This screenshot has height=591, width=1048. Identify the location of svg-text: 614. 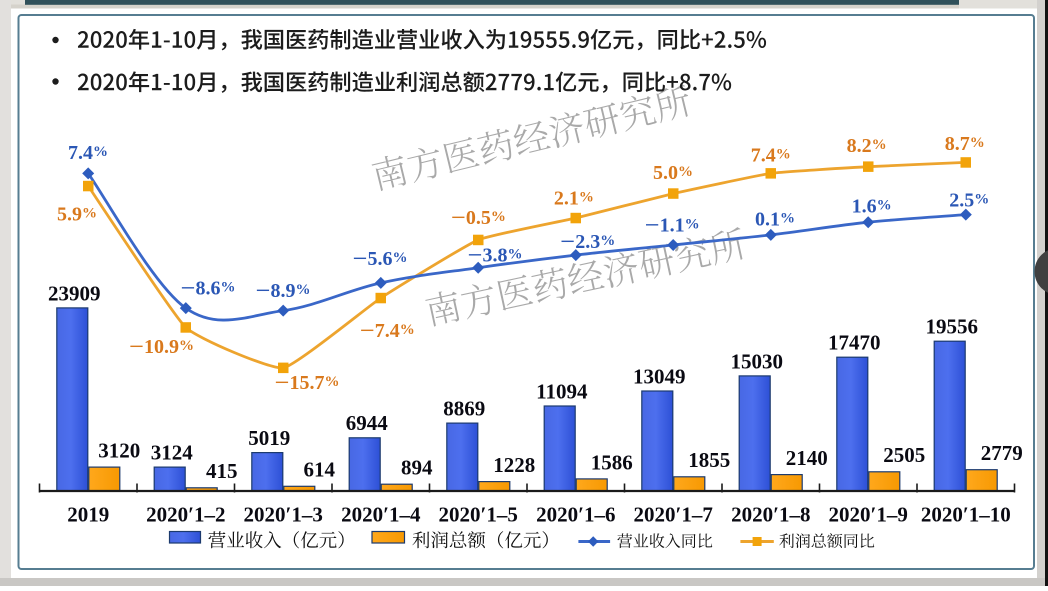
(319, 470).